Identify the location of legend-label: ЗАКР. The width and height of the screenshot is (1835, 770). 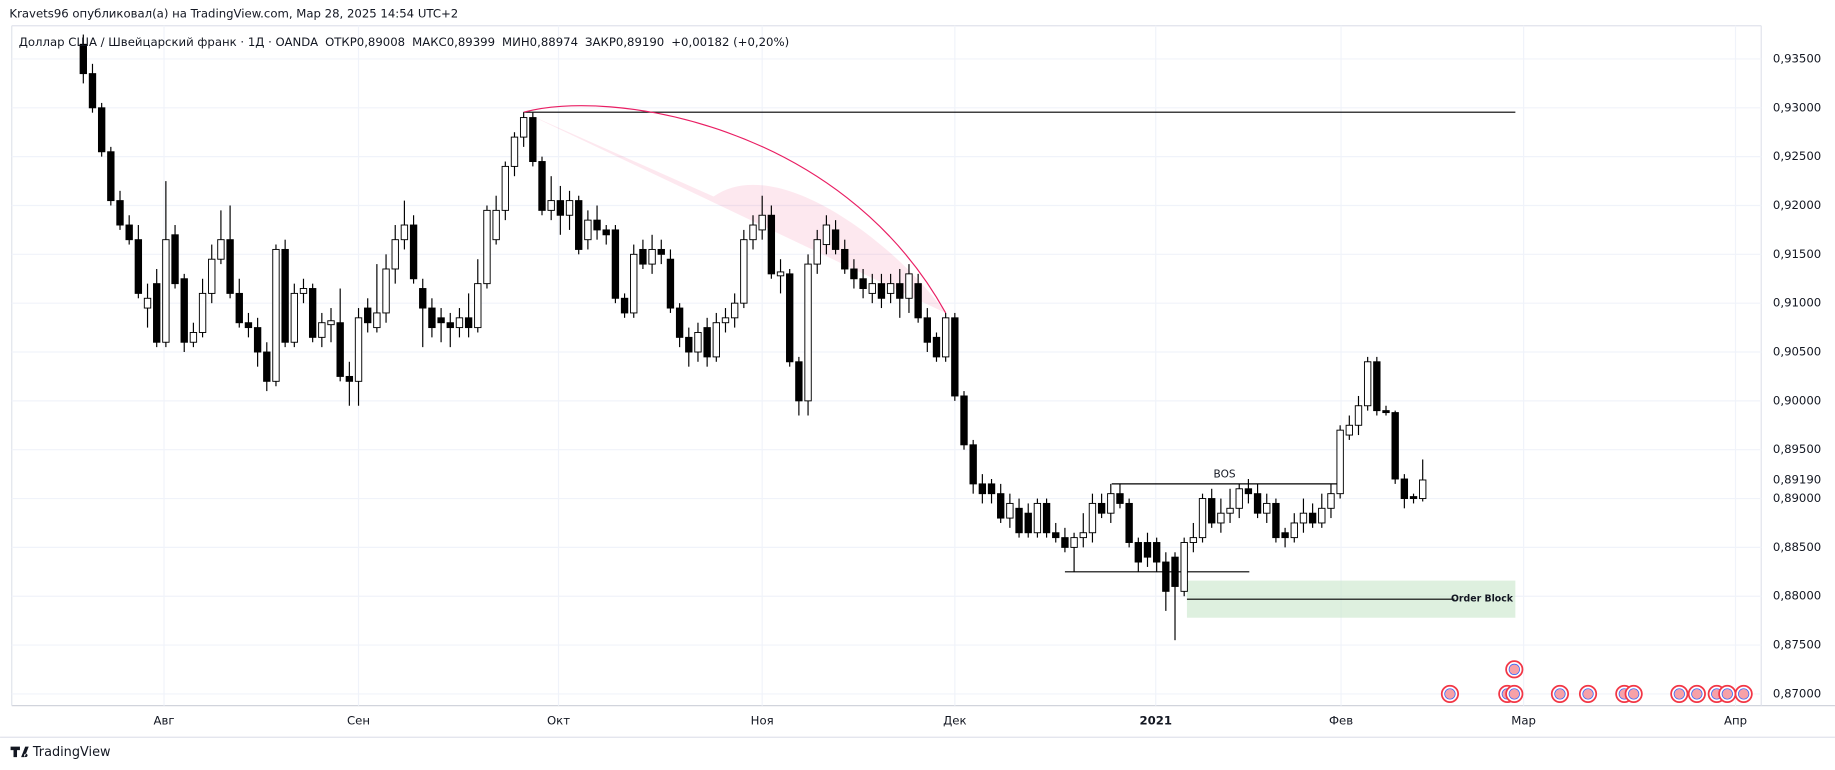
(600, 42).